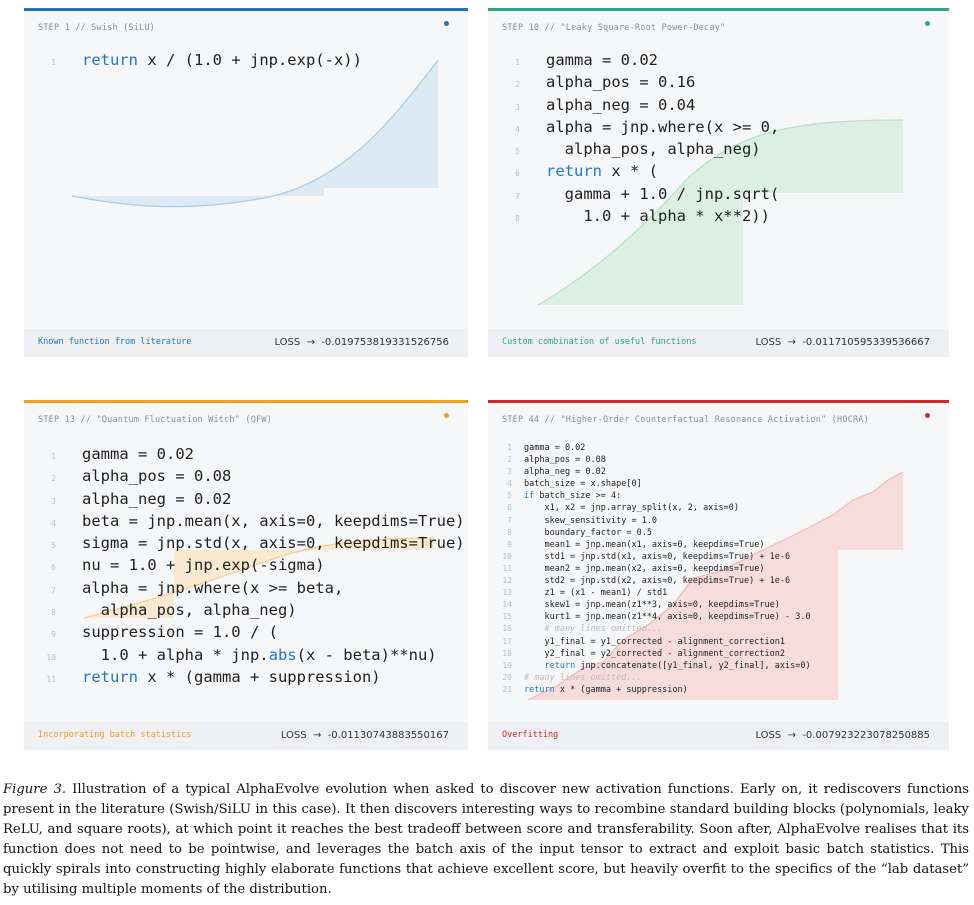  What do you see at coordinates (658, 216) in the screenshot?
I see `code-text: 1.0 + alpha * x**2))` at bounding box center [658, 216].